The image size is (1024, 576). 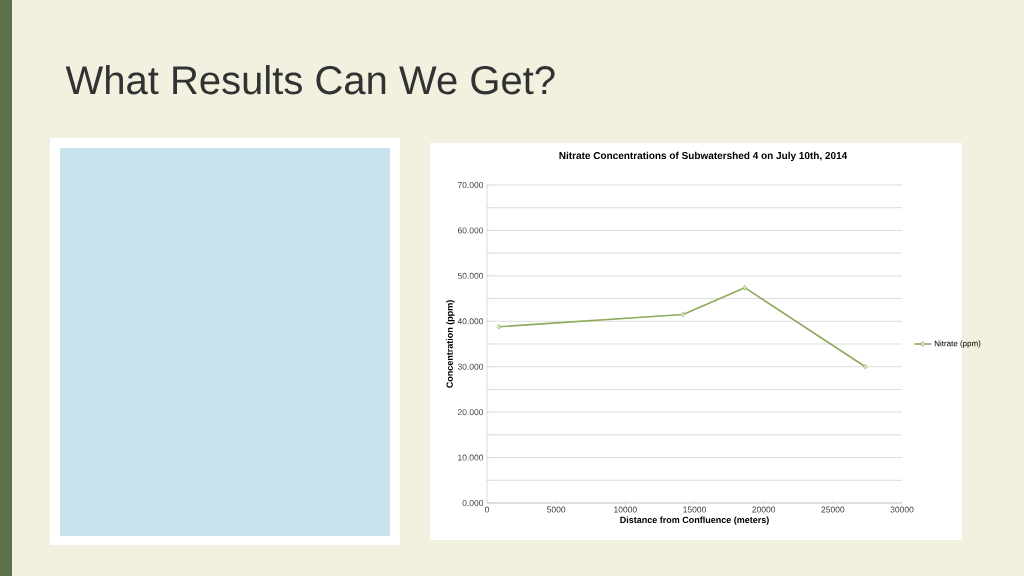 I want to click on x-tick-label: 15000, so click(x=694, y=509).